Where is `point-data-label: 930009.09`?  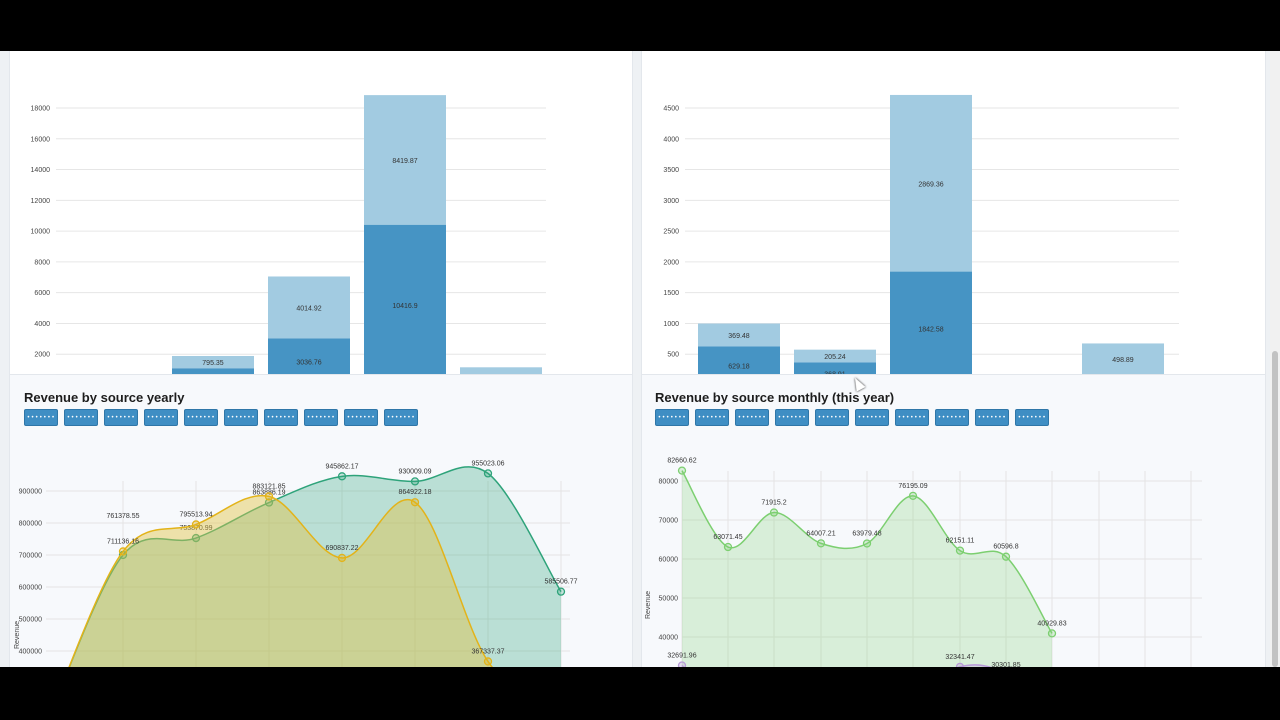
point-data-label: 930009.09 is located at coordinates (414, 471).